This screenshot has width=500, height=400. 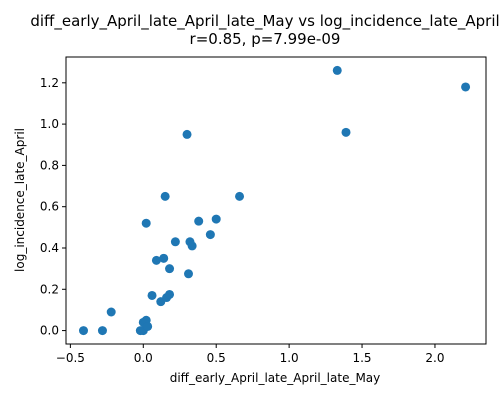 What do you see at coordinates (49, 289) in the screenshot?
I see `y-tick-label: 0.2` at bounding box center [49, 289].